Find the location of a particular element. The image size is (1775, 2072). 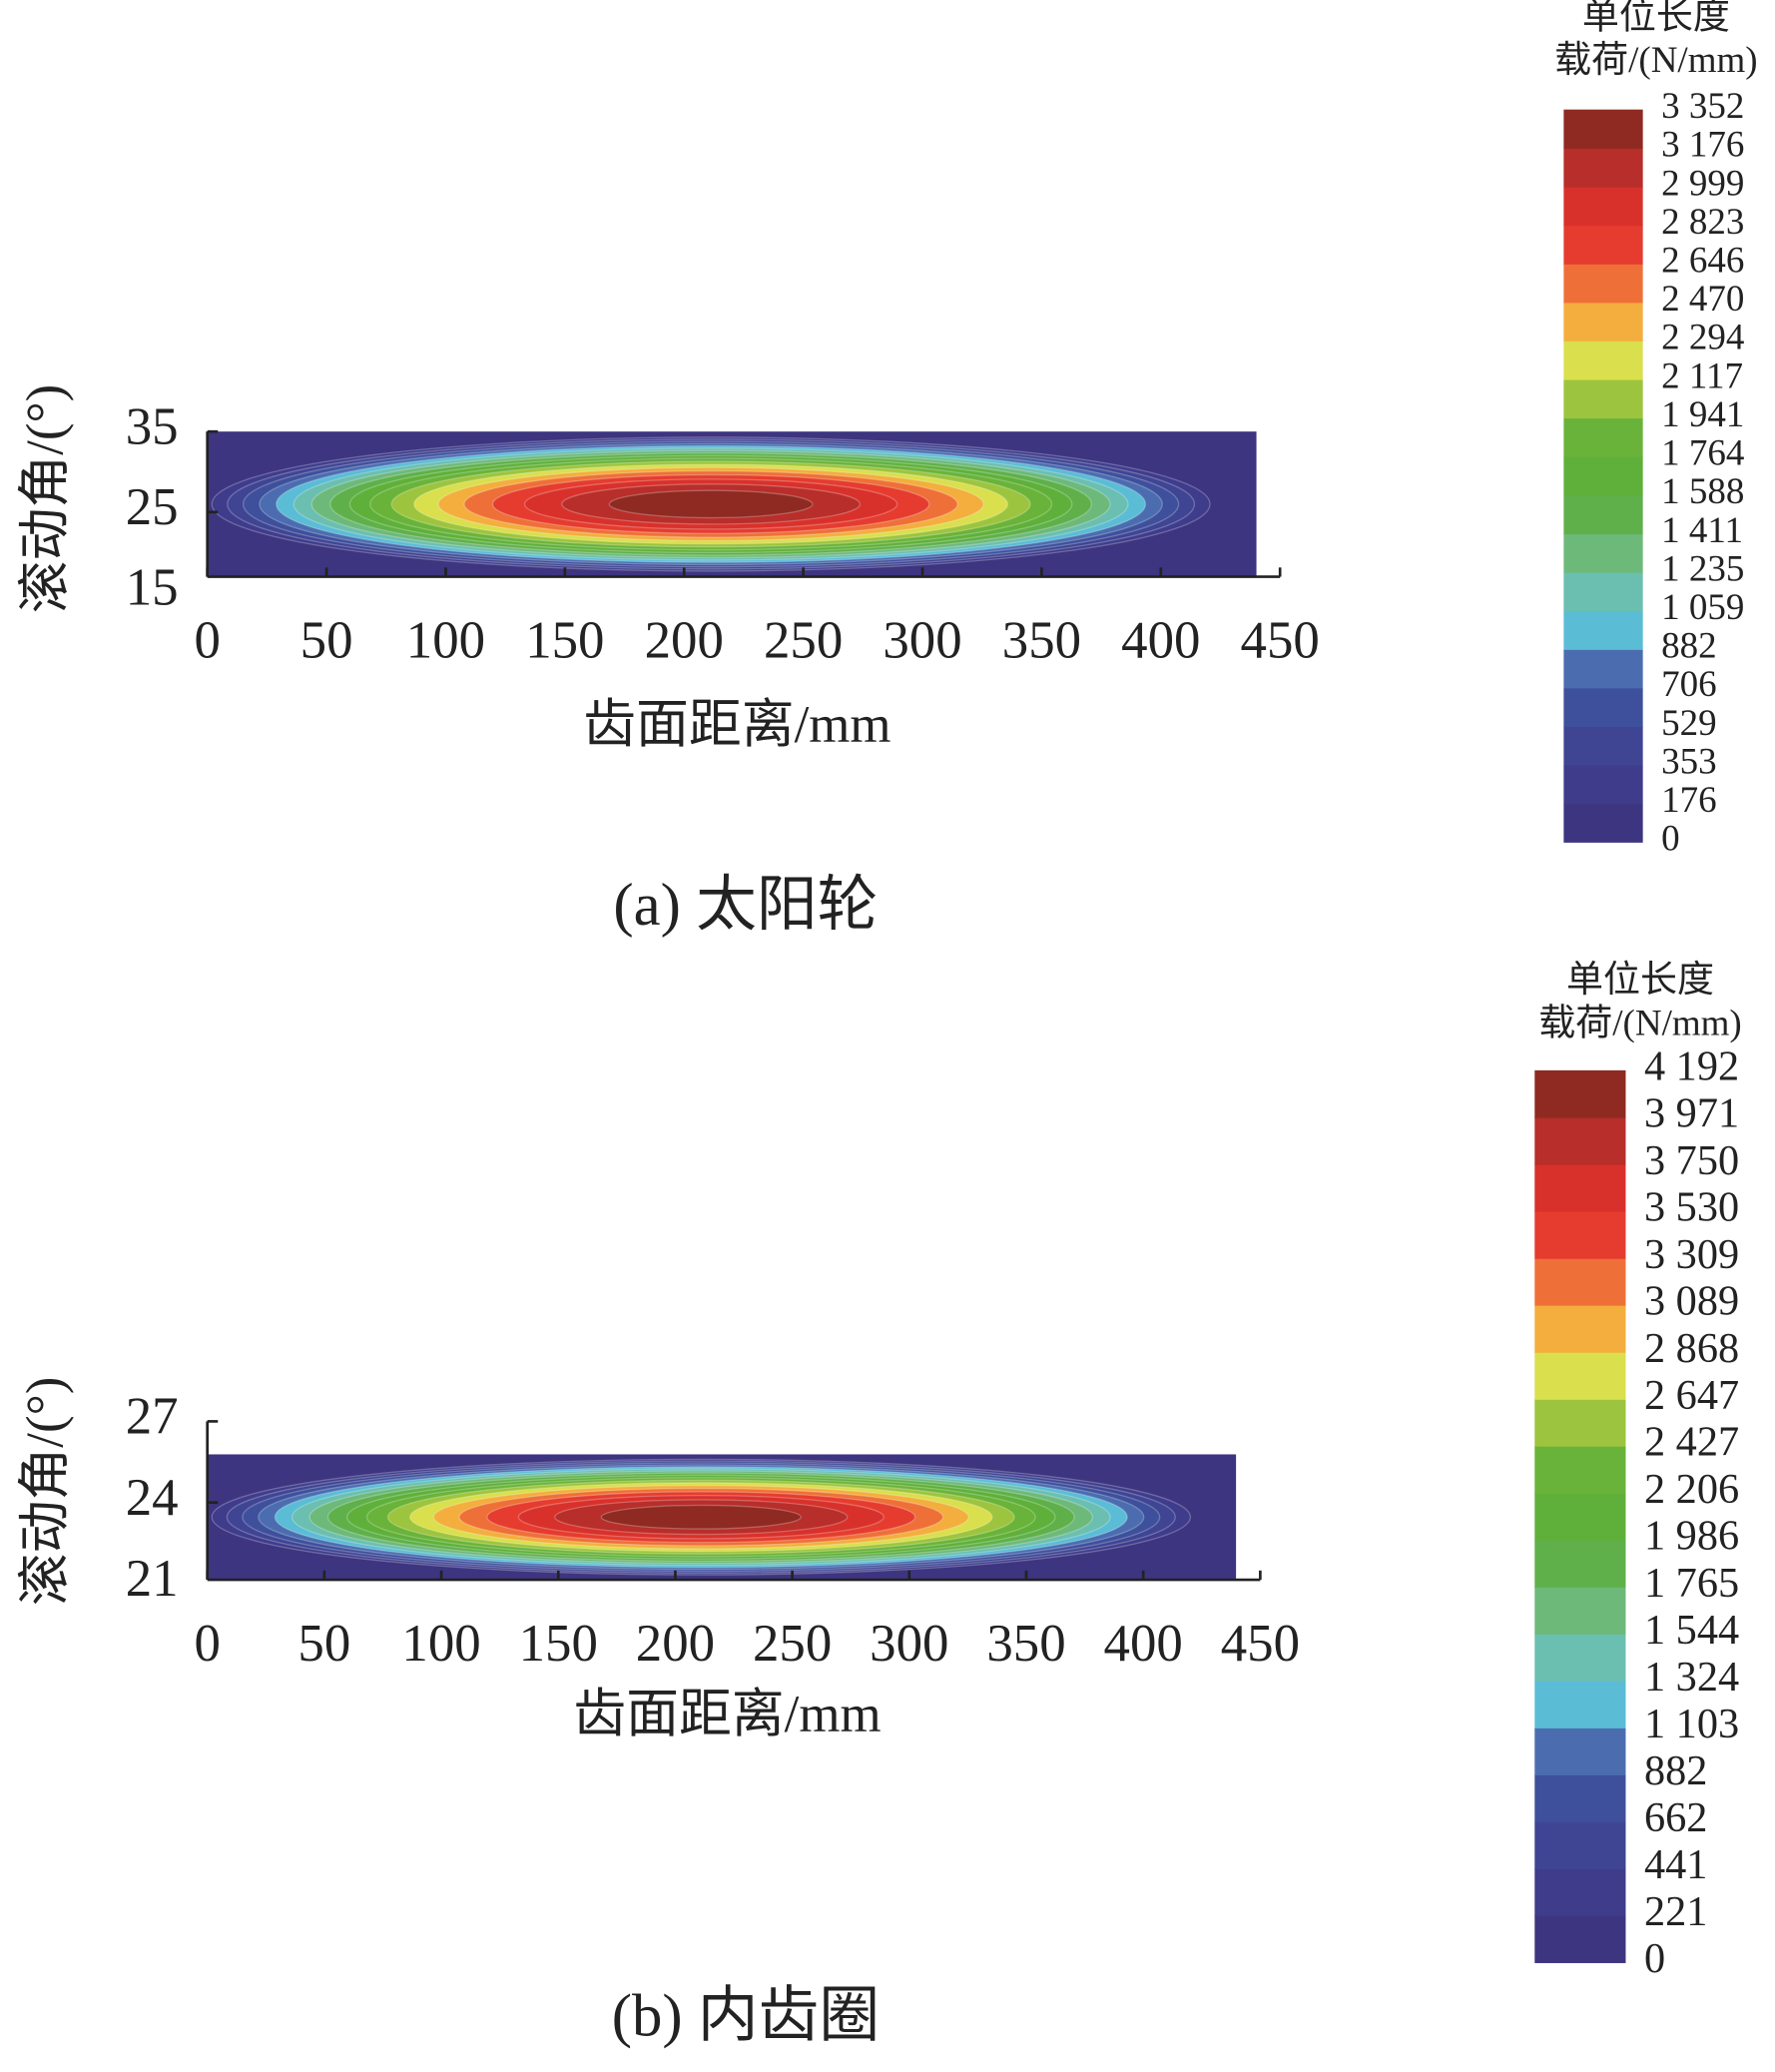

colorbar-label: 1 941 is located at coordinates (1702, 415).